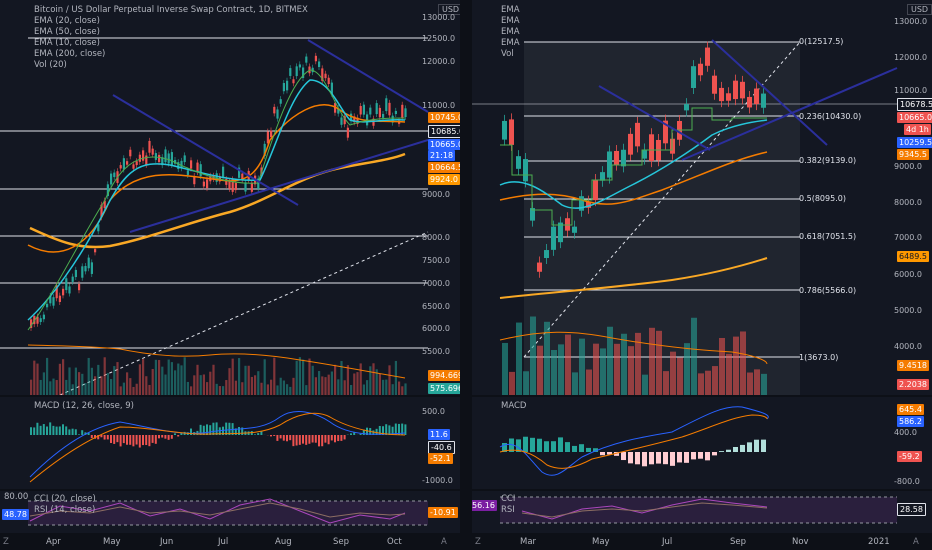 The width and height of the screenshot is (932, 550). Describe the element at coordinates (67, 32) in the screenshot. I see `left-legend-ema50: EMA (50, close)` at that location.